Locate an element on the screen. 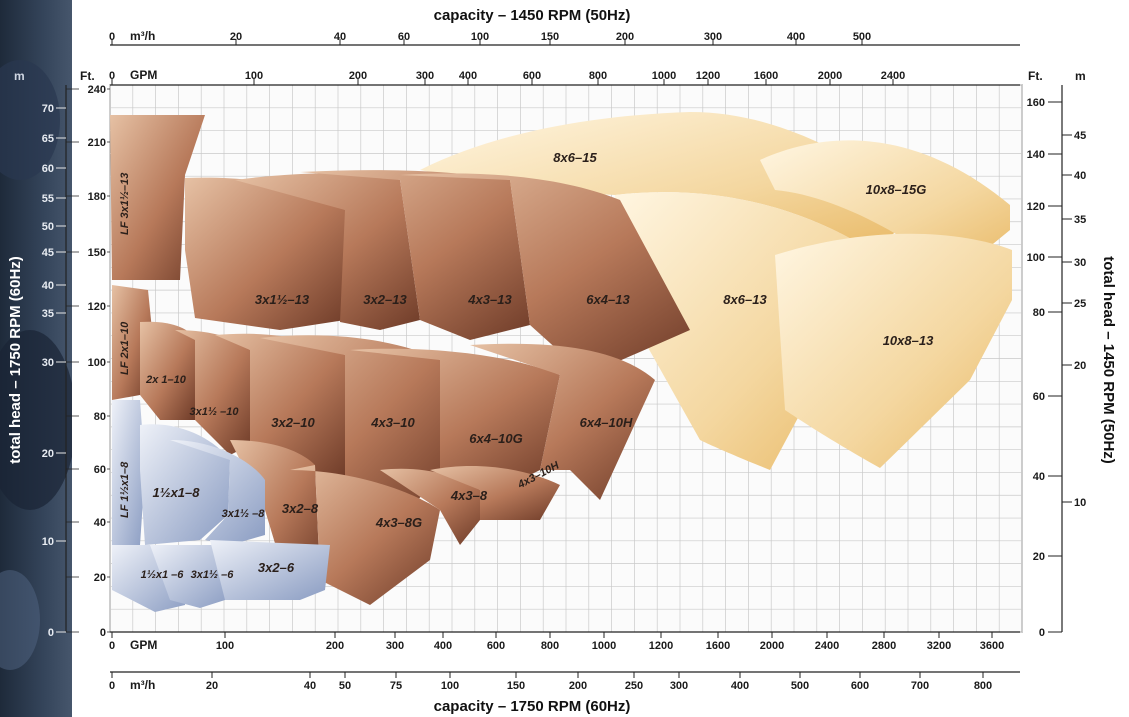  top-m3h-tick-label: 20 is located at coordinates (236, 37).